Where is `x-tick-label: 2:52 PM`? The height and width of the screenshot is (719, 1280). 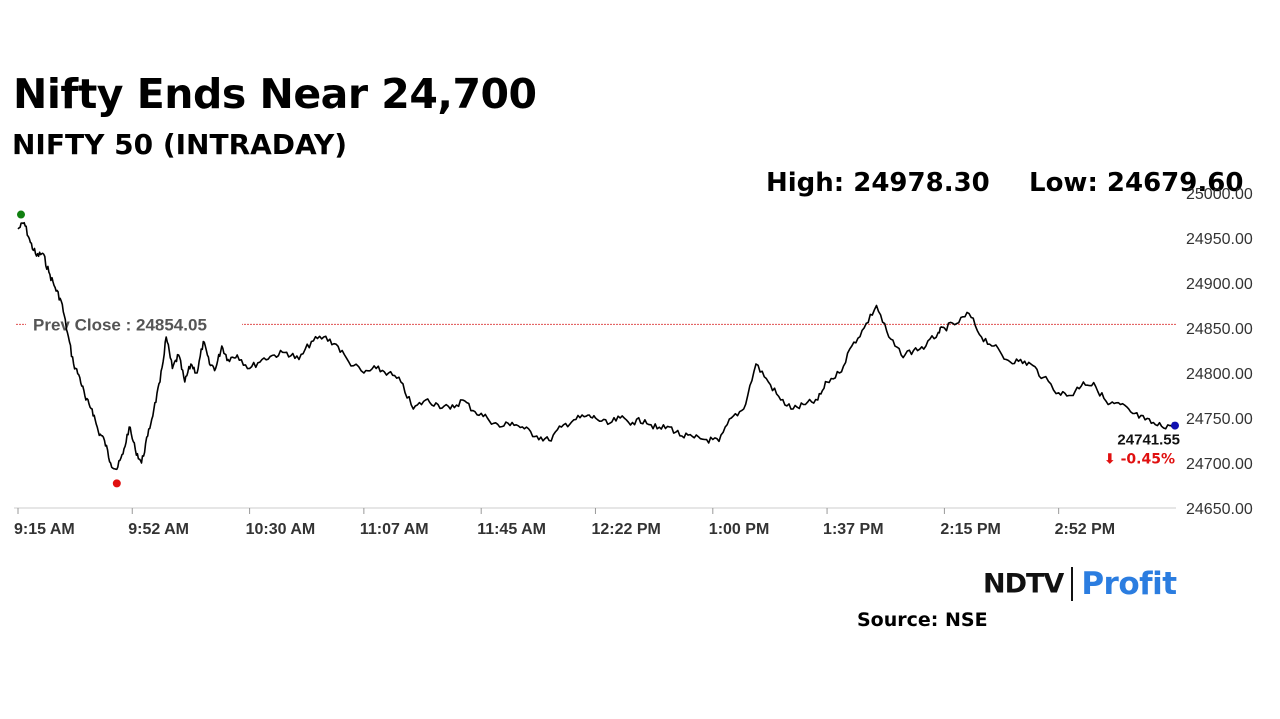
x-tick-label: 2:52 PM is located at coordinates (1085, 529).